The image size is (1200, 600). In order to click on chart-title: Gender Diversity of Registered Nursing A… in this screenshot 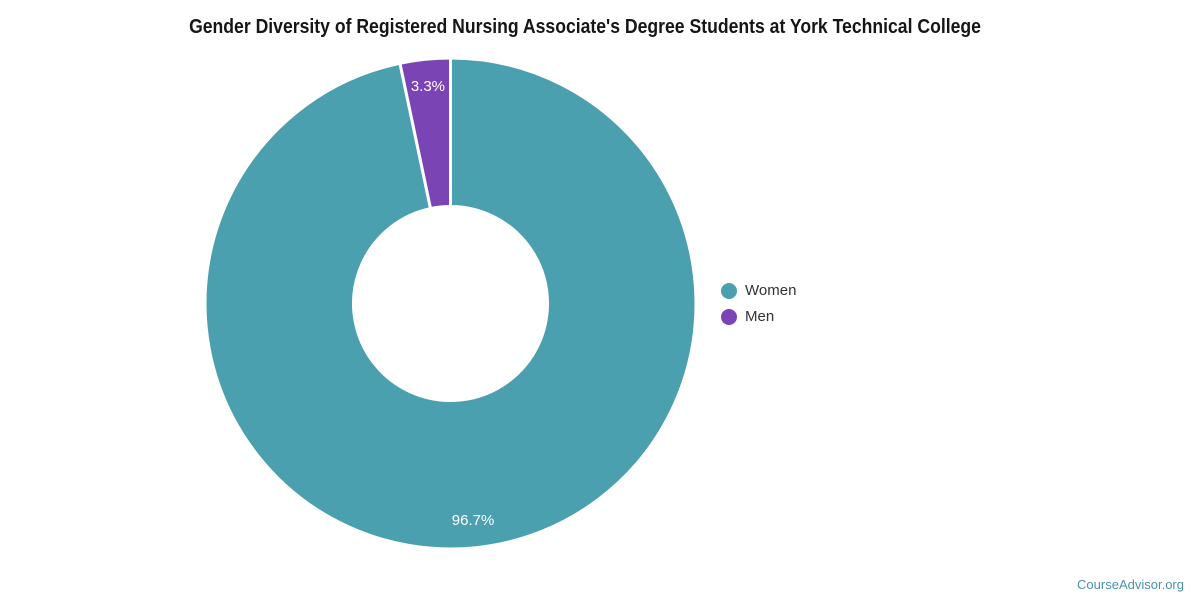, I will do `click(585, 27)`.